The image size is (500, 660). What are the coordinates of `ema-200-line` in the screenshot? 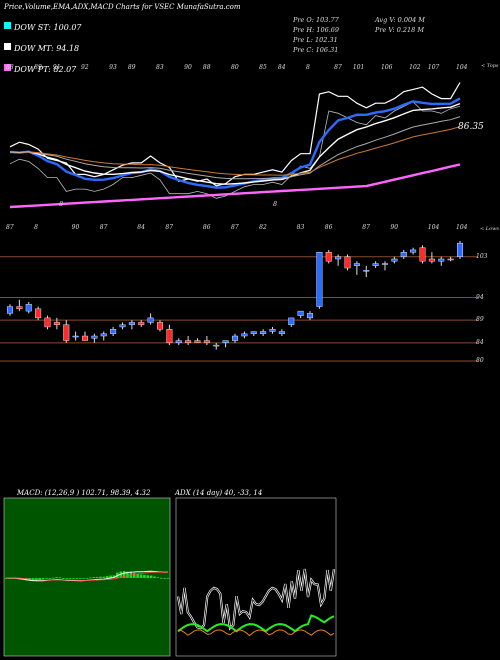 It's located at (235, 186).